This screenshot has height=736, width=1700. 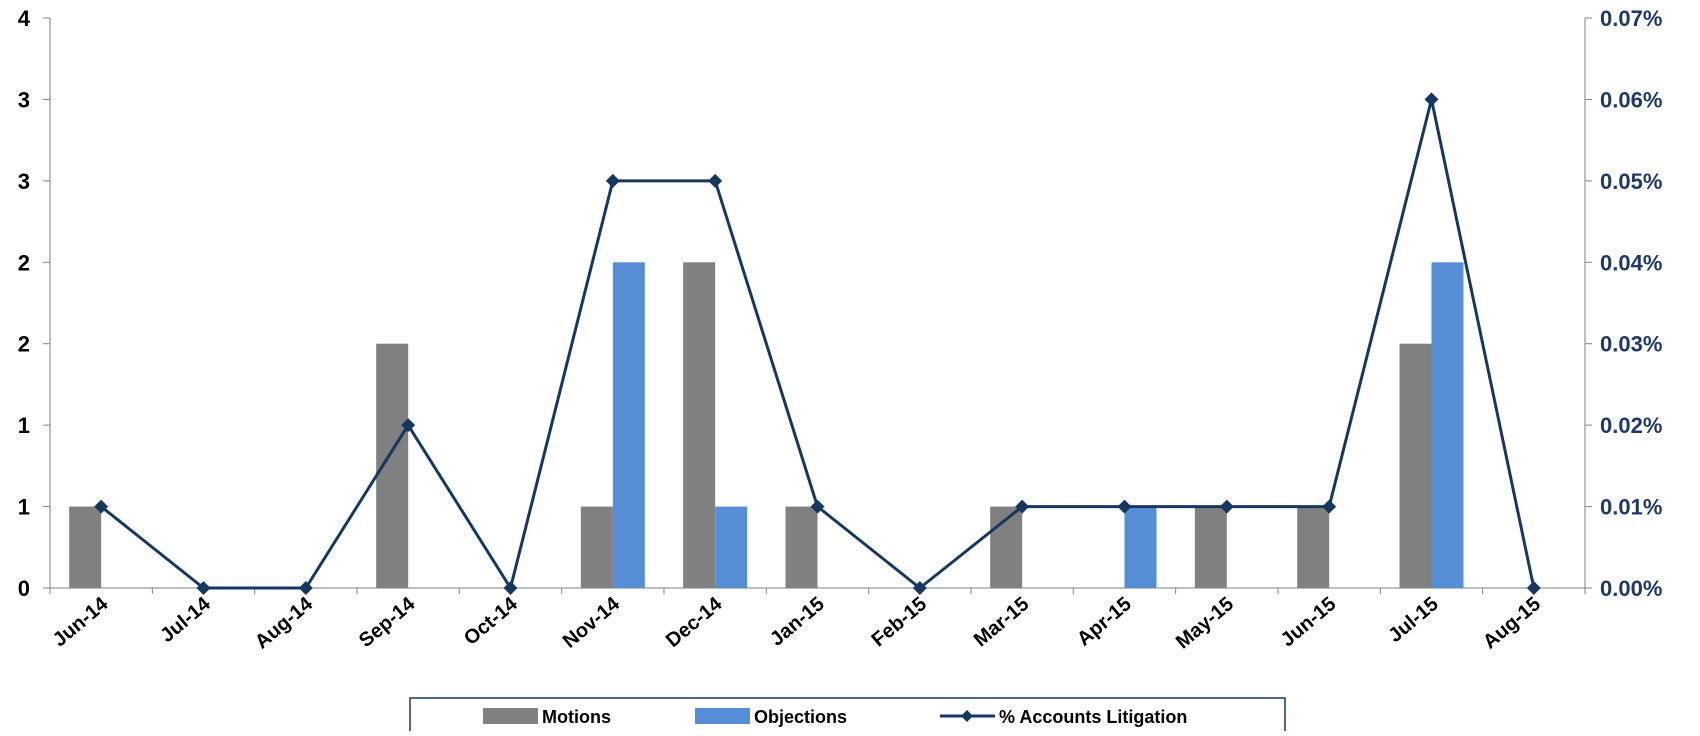 What do you see at coordinates (1104, 622) in the screenshot?
I see `x-tick-label: Apr-15` at bounding box center [1104, 622].